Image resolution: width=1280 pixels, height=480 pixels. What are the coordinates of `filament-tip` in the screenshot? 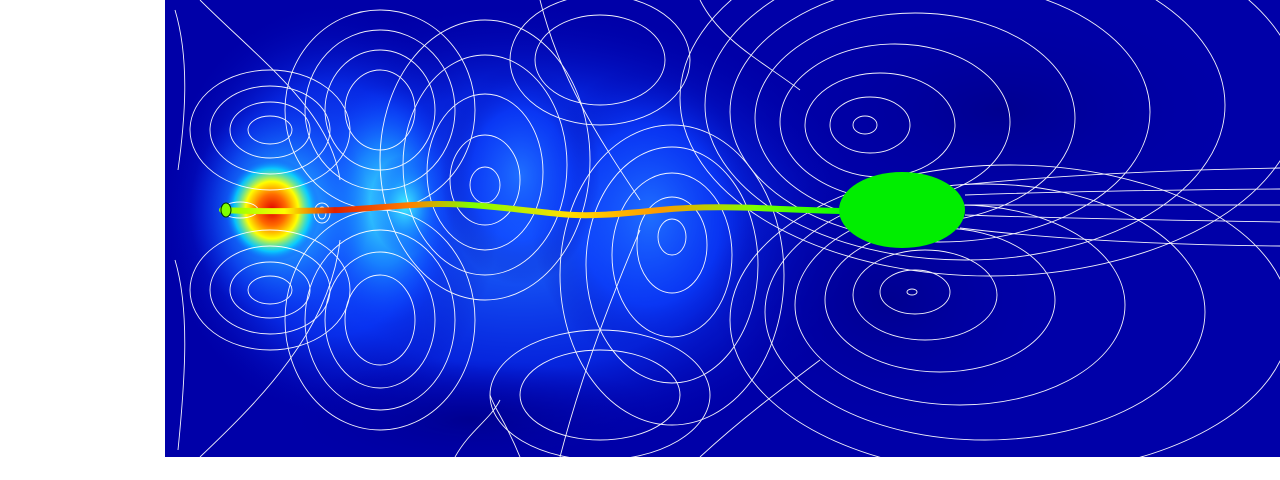 It's located at (226, 210).